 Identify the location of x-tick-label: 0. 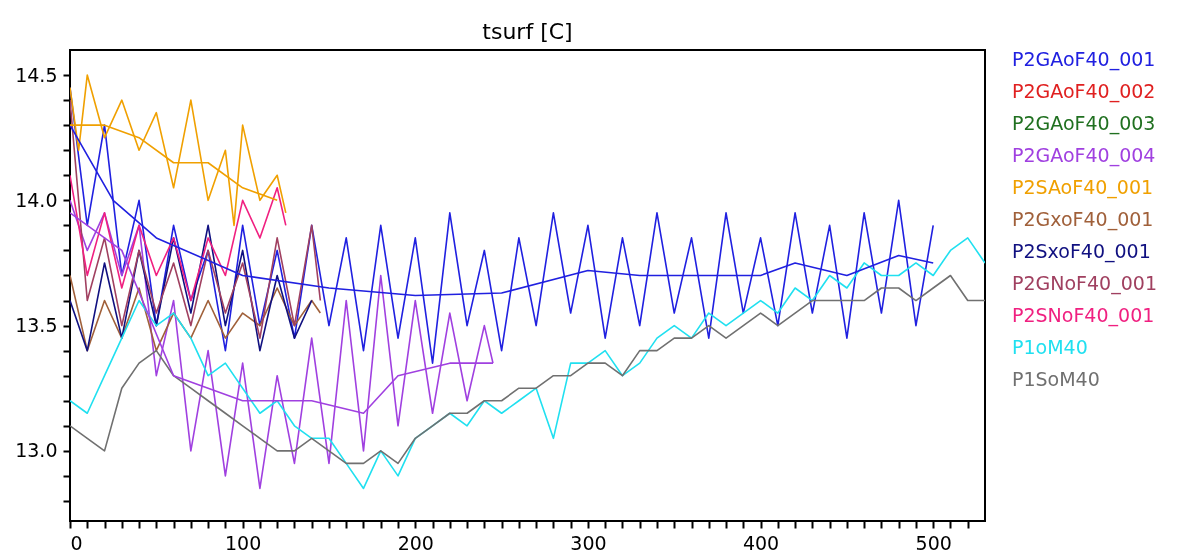
(76, 542).